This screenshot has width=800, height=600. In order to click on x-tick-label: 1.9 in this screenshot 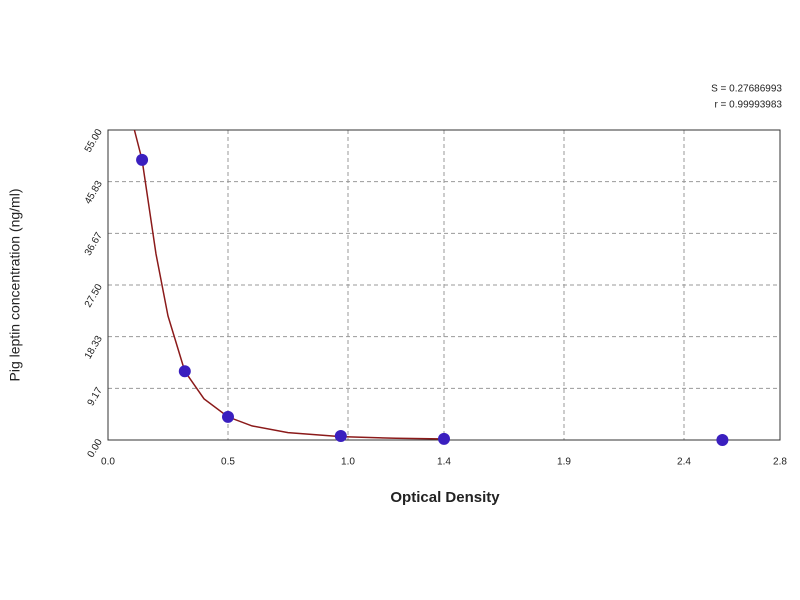, I will do `click(564, 462)`.